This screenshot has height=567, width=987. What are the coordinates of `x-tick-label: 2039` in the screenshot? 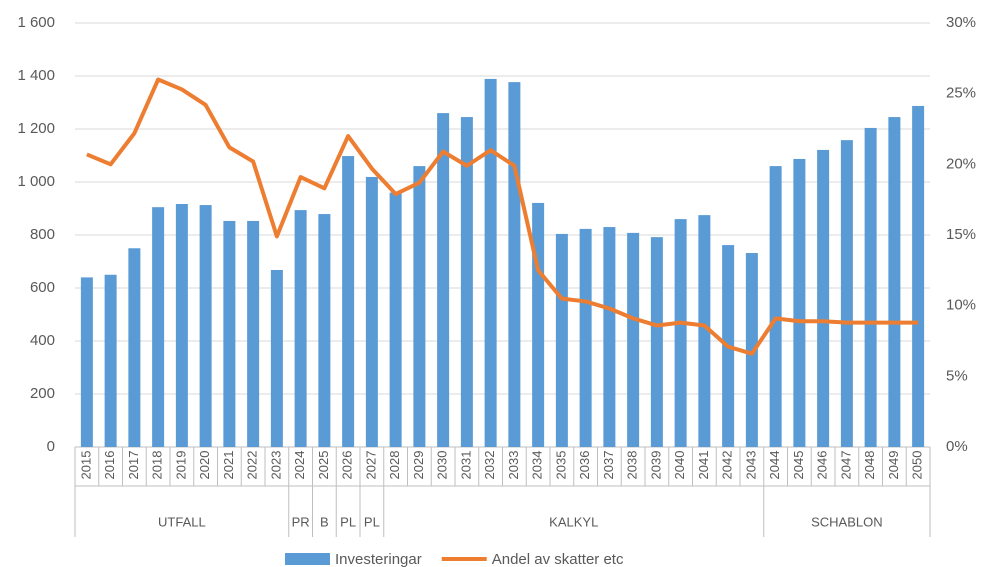 It's located at (655, 465).